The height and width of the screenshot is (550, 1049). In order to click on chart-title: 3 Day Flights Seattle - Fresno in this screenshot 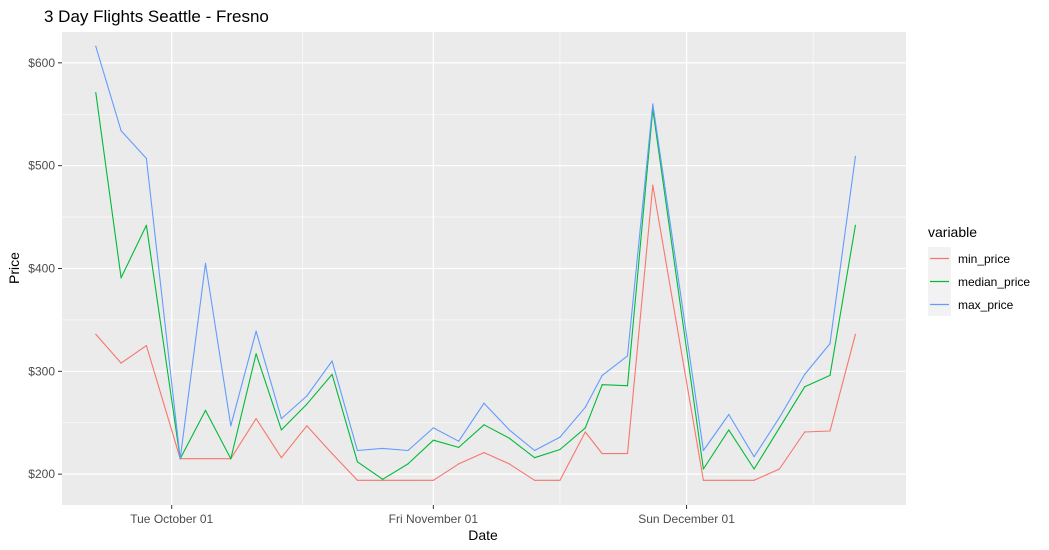, I will do `click(156, 16)`.